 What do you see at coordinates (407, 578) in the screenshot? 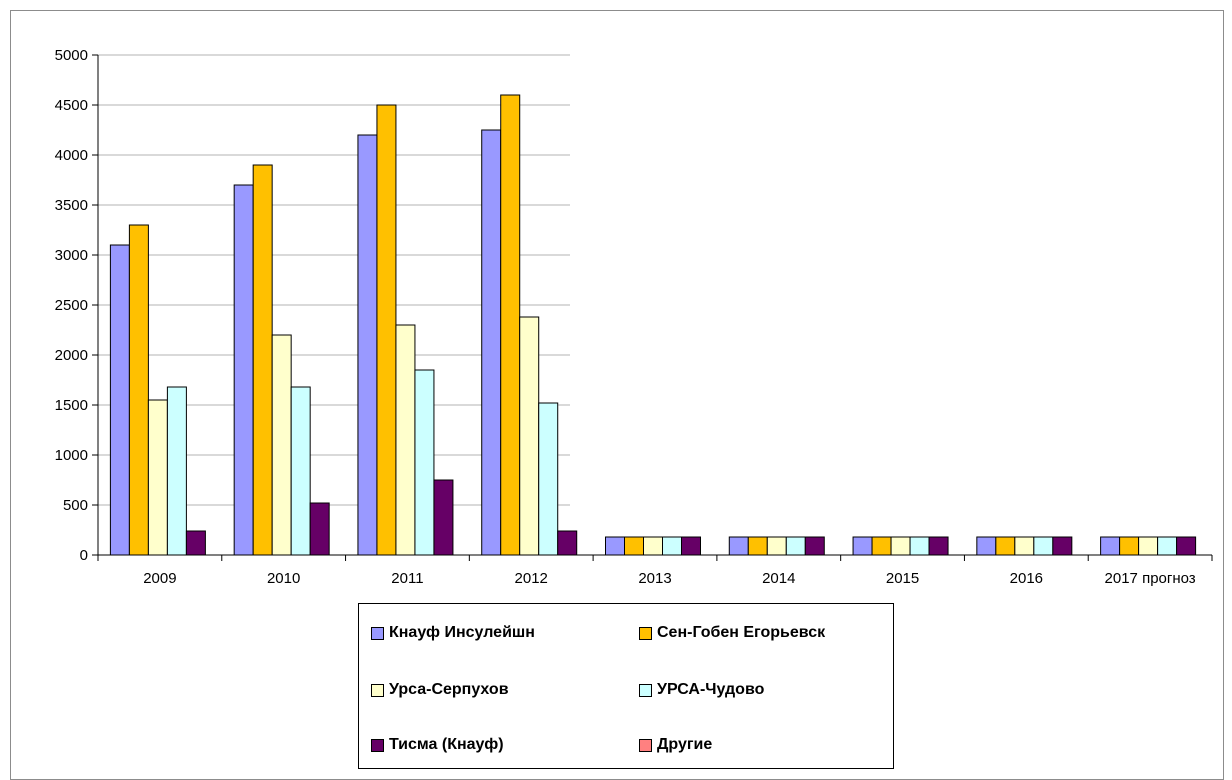
I see `x-tick-label: 2011` at bounding box center [407, 578].